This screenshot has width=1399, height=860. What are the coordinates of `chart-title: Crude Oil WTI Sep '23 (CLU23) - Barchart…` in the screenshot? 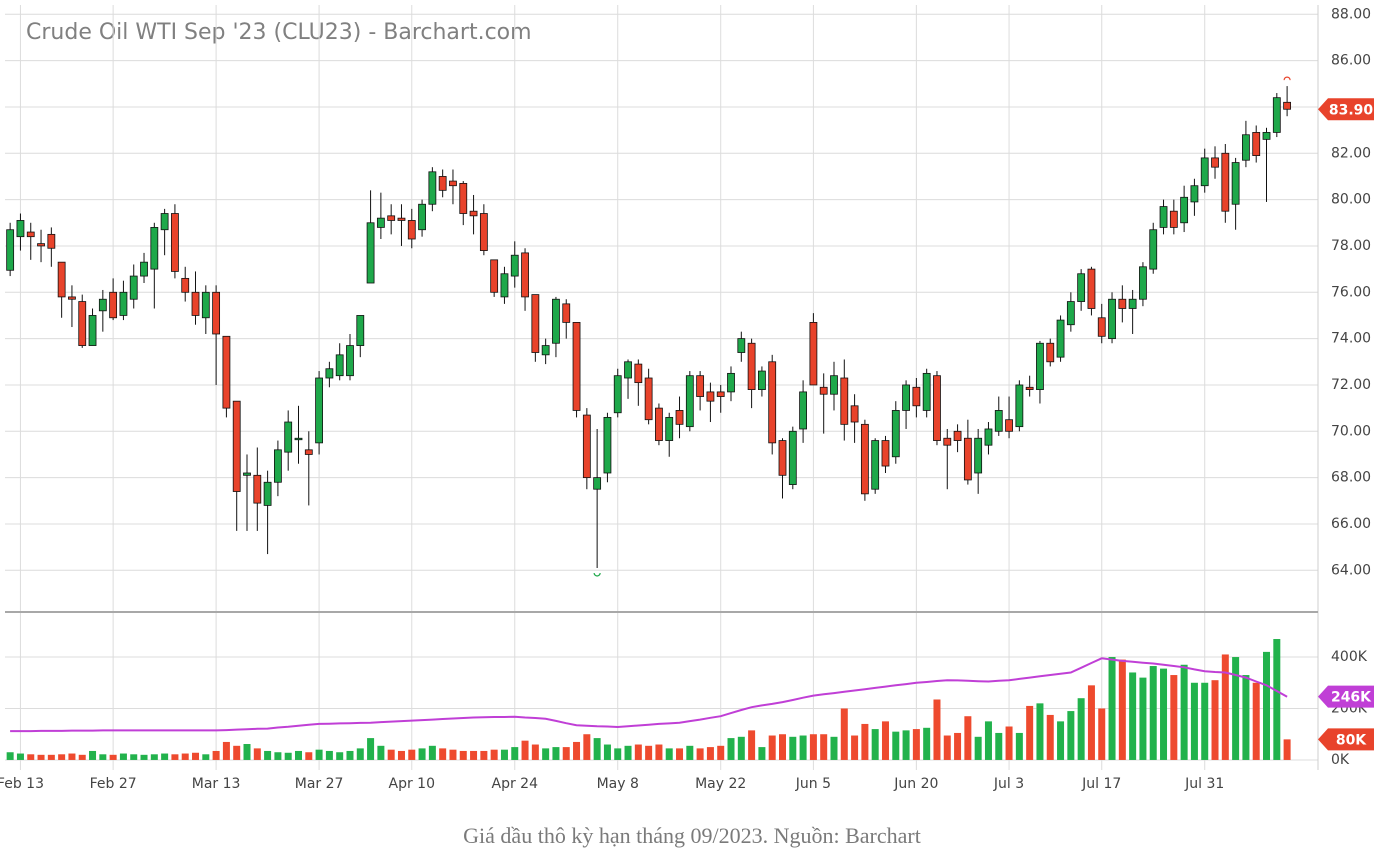 It's located at (279, 32).